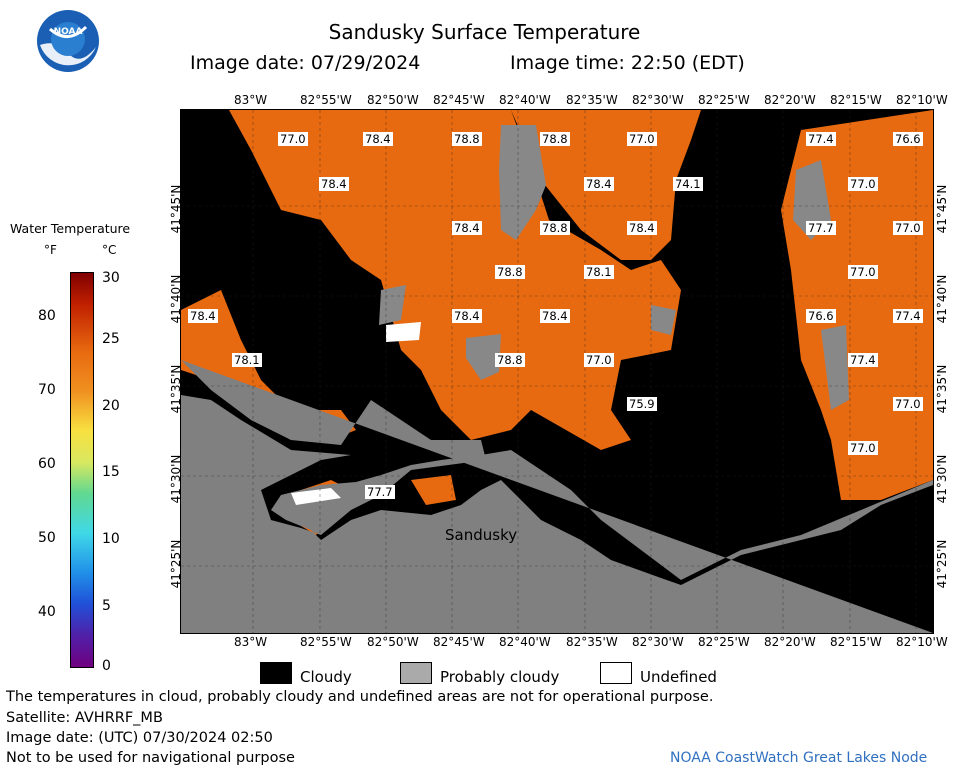  What do you see at coordinates (724, 100) in the screenshot?
I see `lon-label-top: 82°25'W` at bounding box center [724, 100].